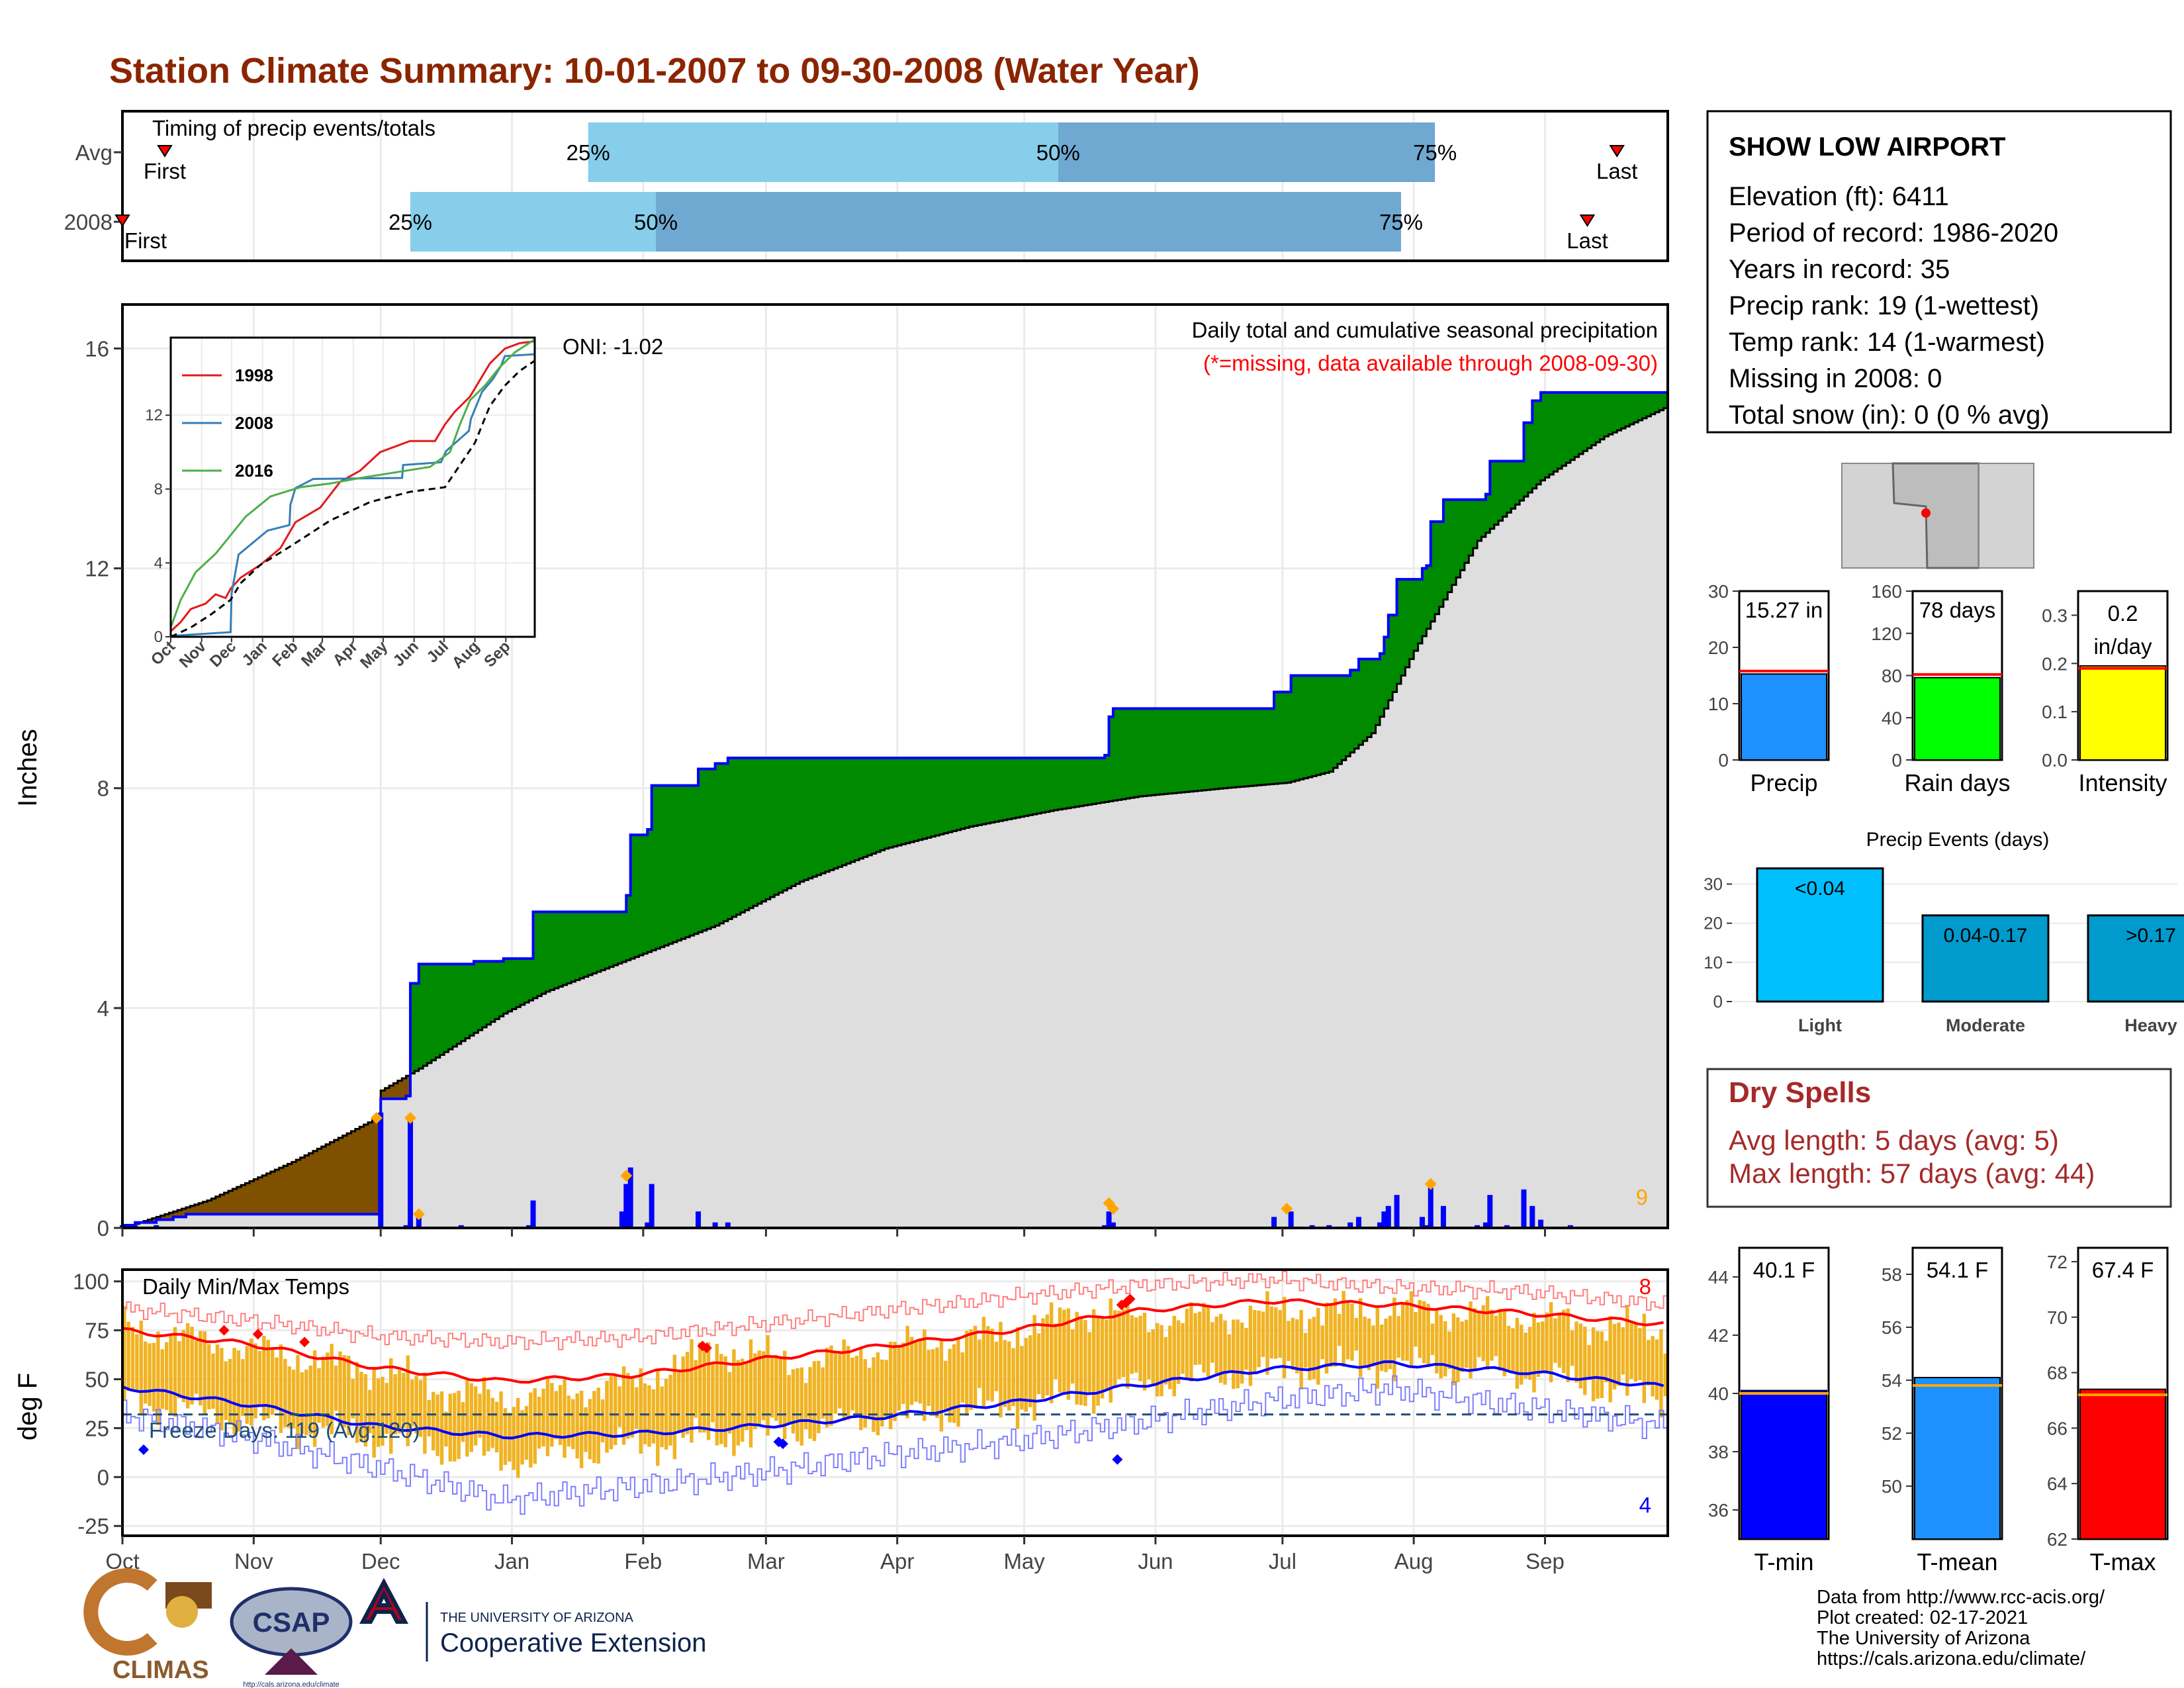 This screenshot has height=1688, width=2184. What do you see at coordinates (1820, 935) in the screenshot?
I see `precip-event-bar` at bounding box center [1820, 935].